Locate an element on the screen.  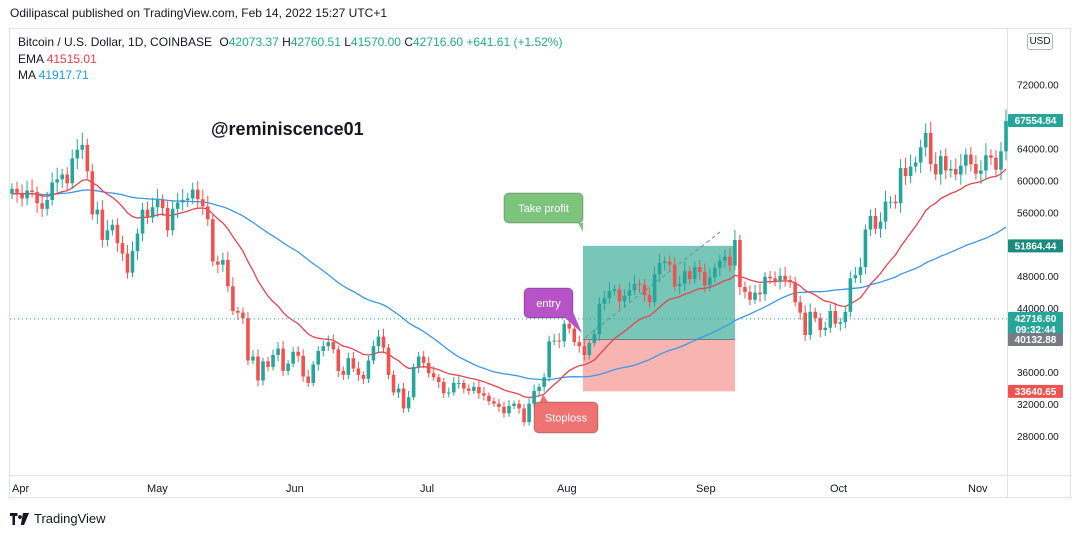
price-axis-label-countdown: 09:32:44 is located at coordinates (1035, 330).